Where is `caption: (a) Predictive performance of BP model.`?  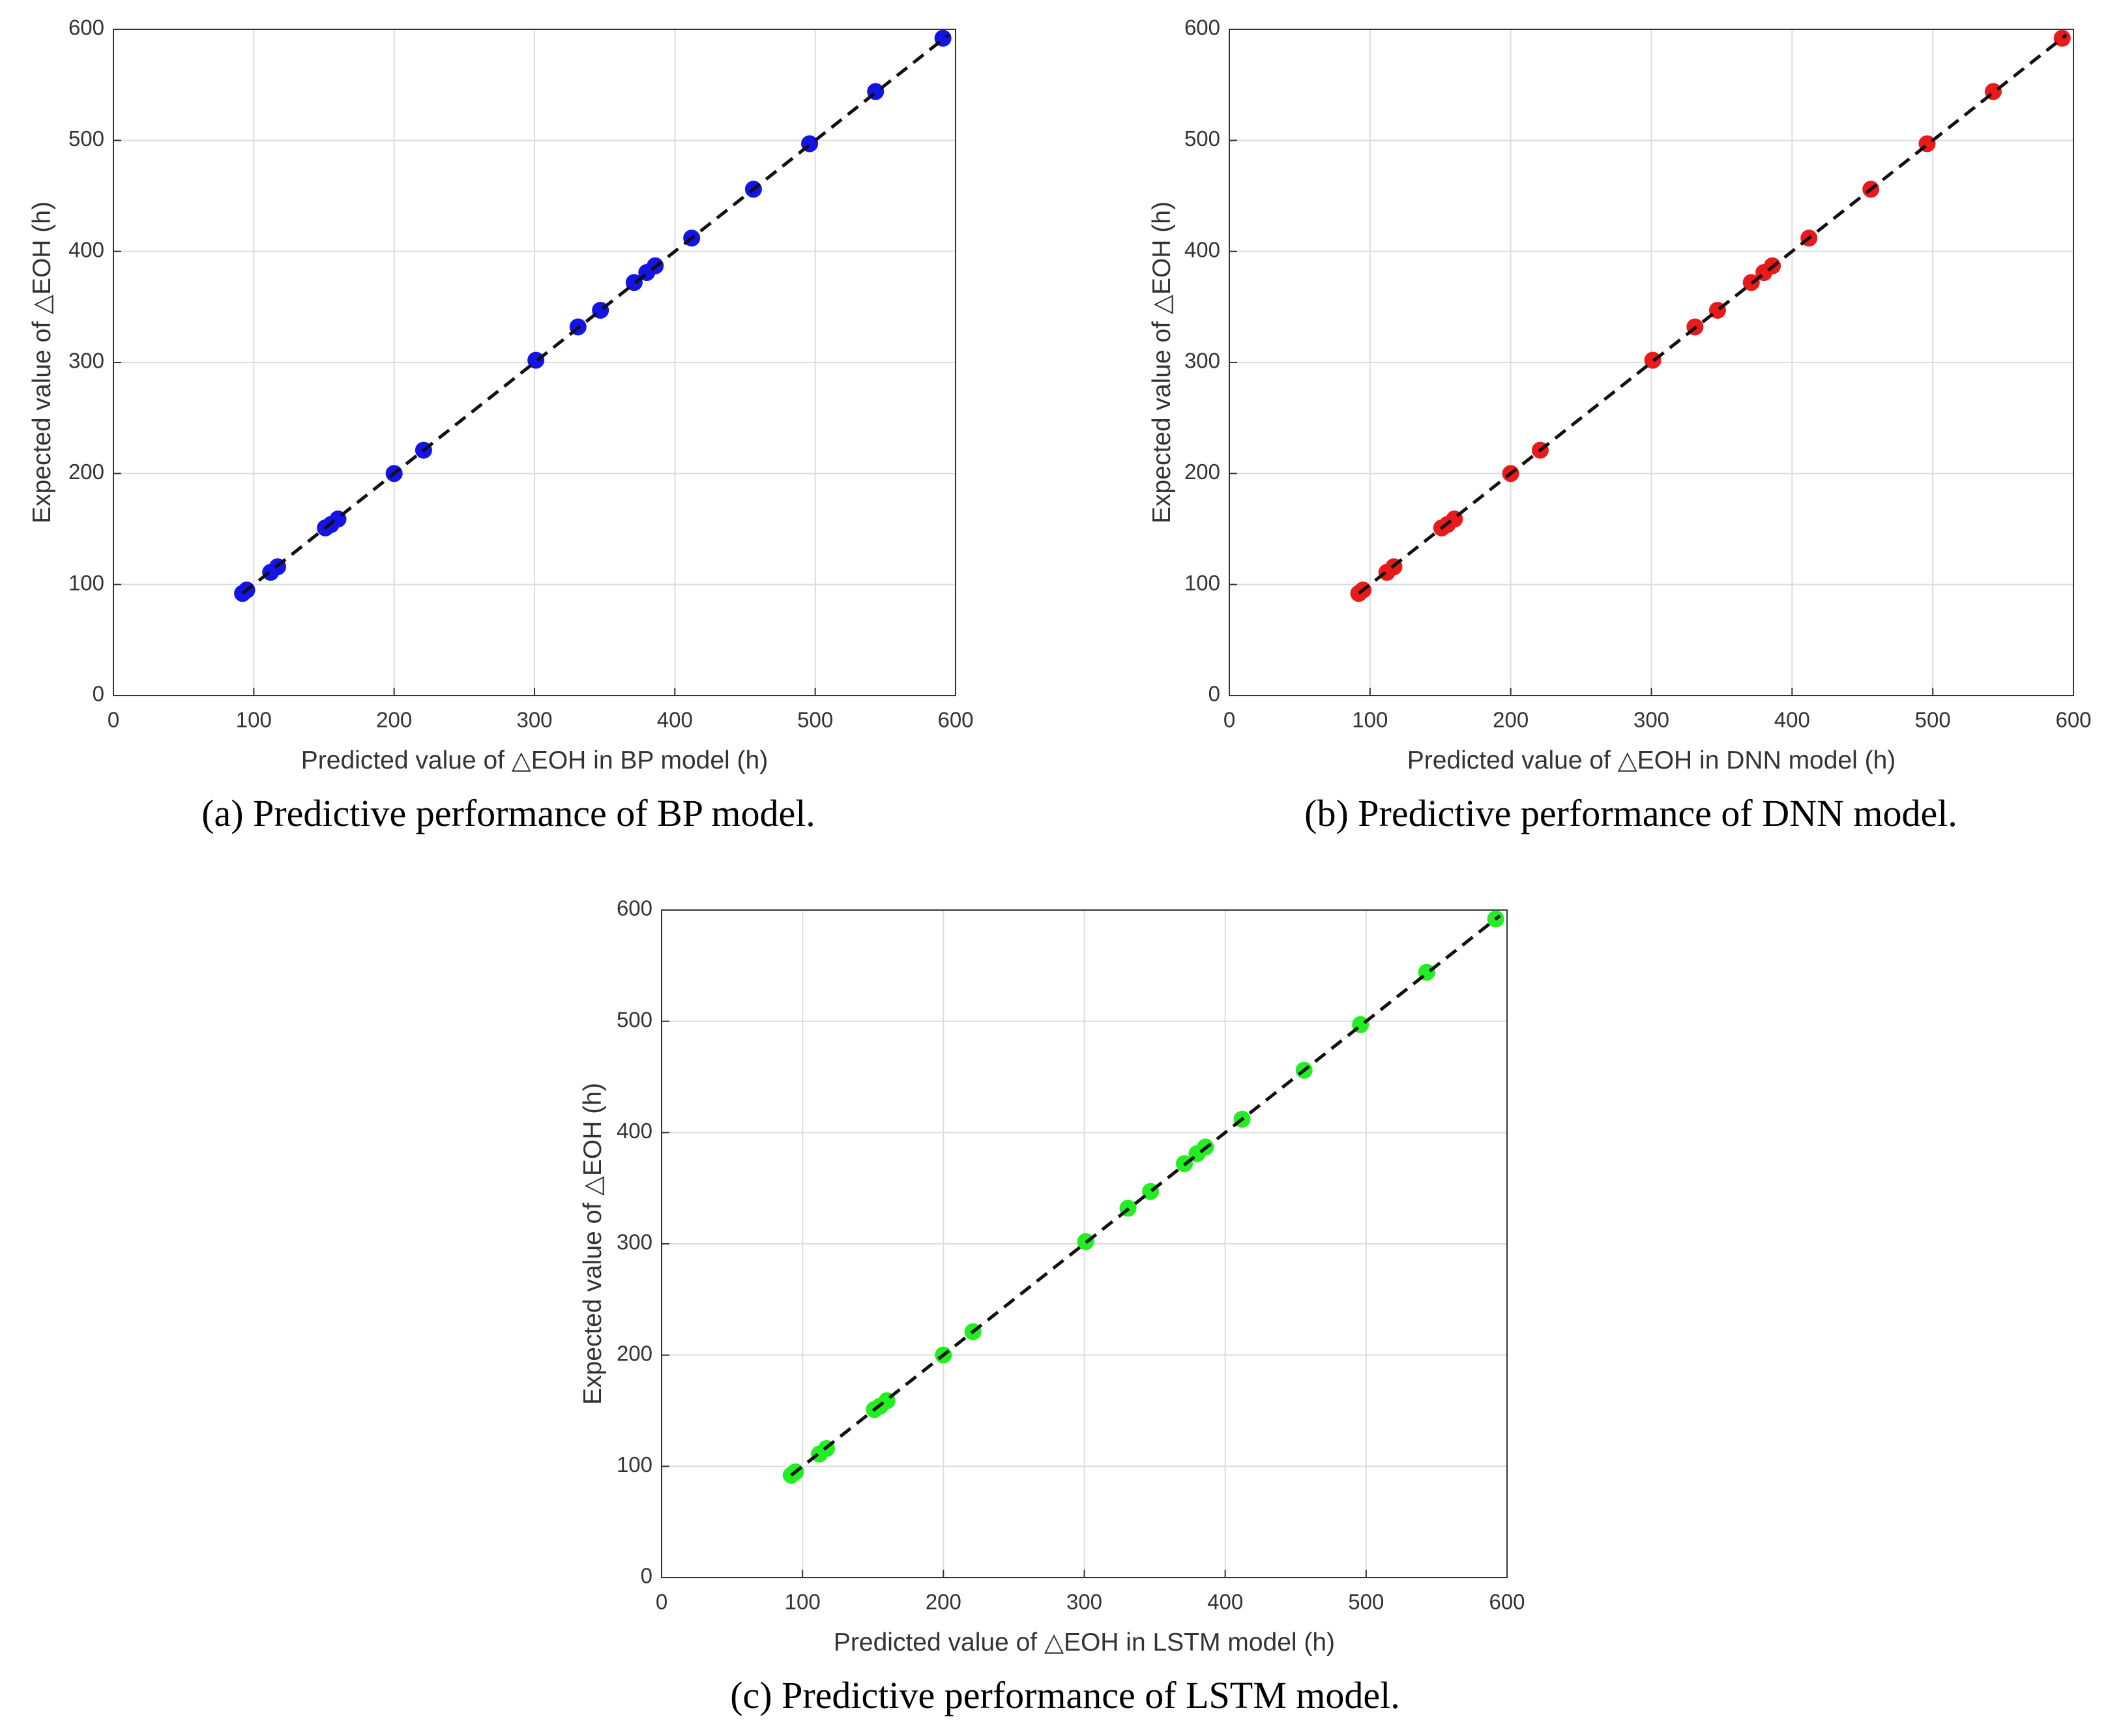 caption: (a) Predictive performance of BP model. is located at coordinates (508, 813).